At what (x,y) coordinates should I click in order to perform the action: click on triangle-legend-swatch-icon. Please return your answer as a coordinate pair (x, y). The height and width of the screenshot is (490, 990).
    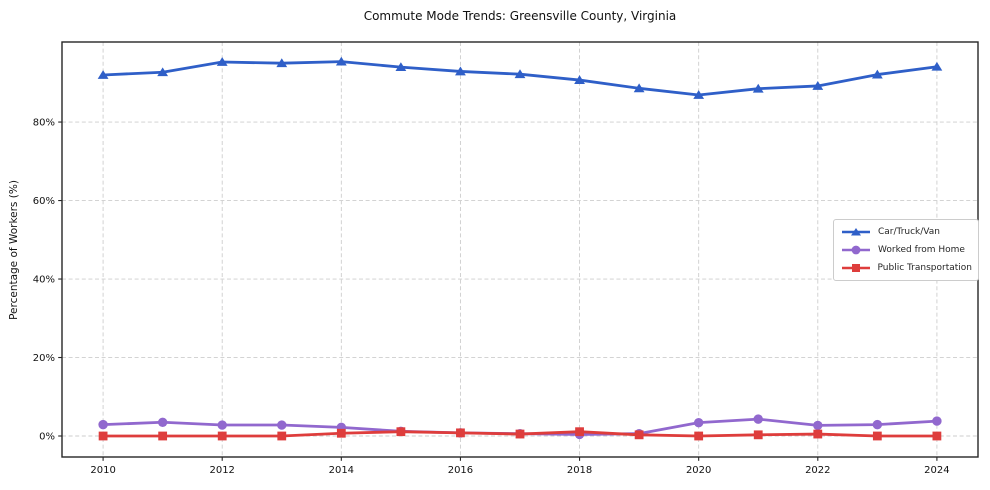
    Looking at the image, I should click on (856, 232).